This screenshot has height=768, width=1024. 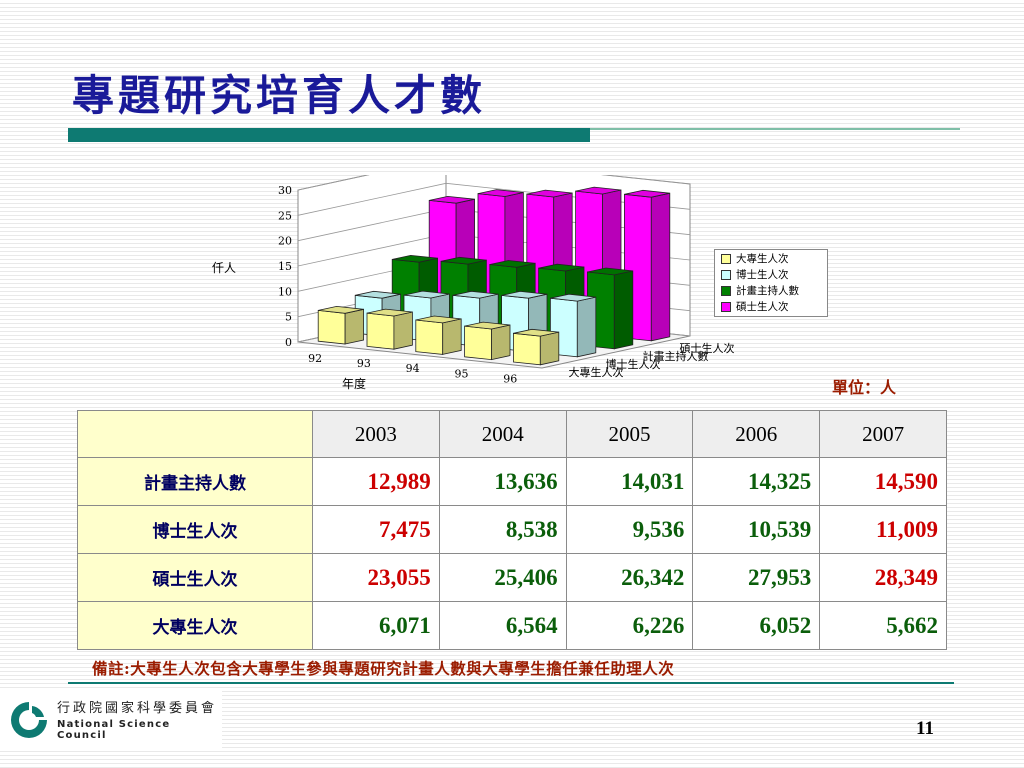 I want to click on legend-label: 博士生人次, so click(x=762, y=275).